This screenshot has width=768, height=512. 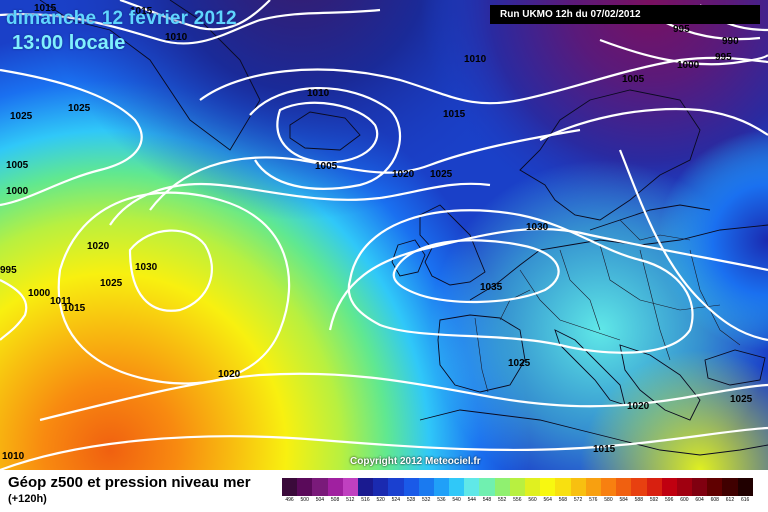 I want to click on isobar-1025-west, so click(x=71, y=137).